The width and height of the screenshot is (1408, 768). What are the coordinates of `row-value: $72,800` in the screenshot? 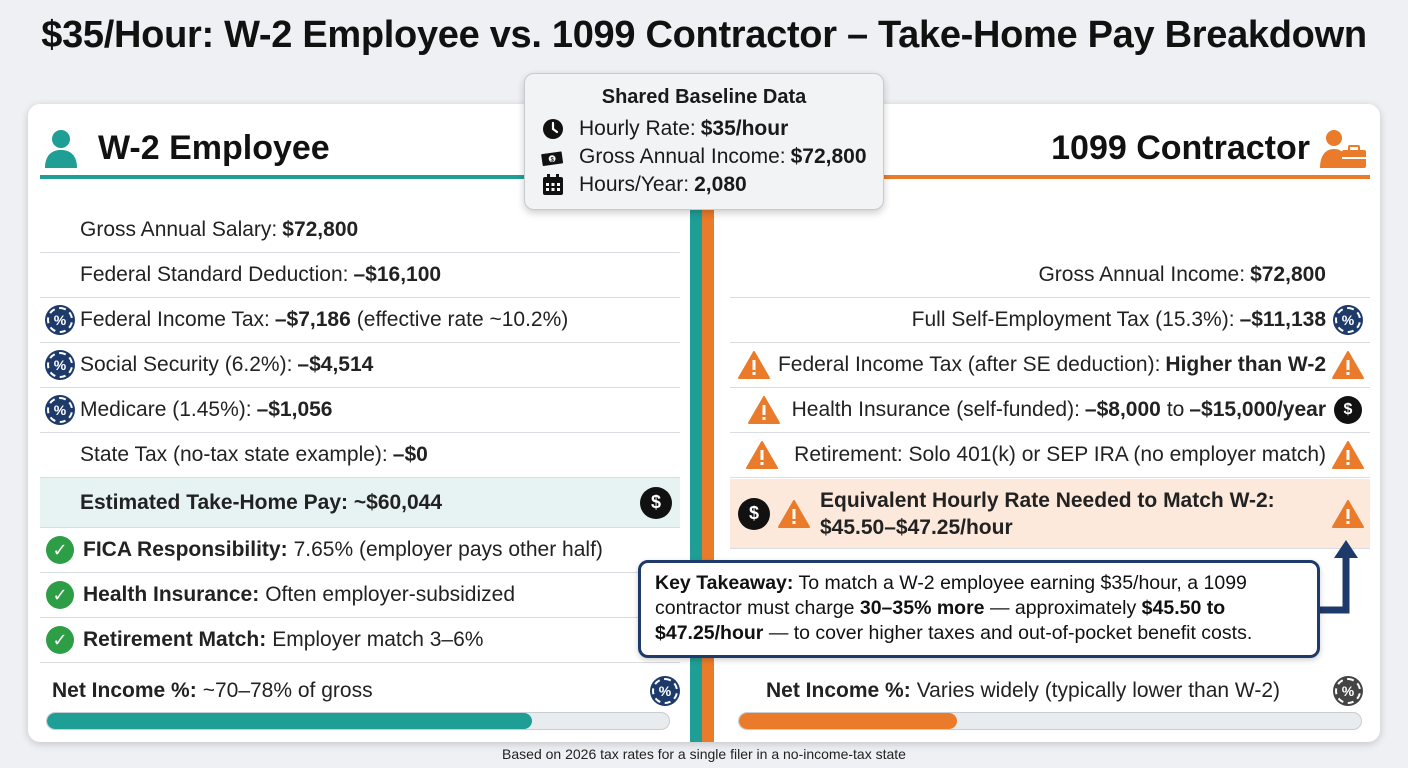 It's located at (1288, 274).